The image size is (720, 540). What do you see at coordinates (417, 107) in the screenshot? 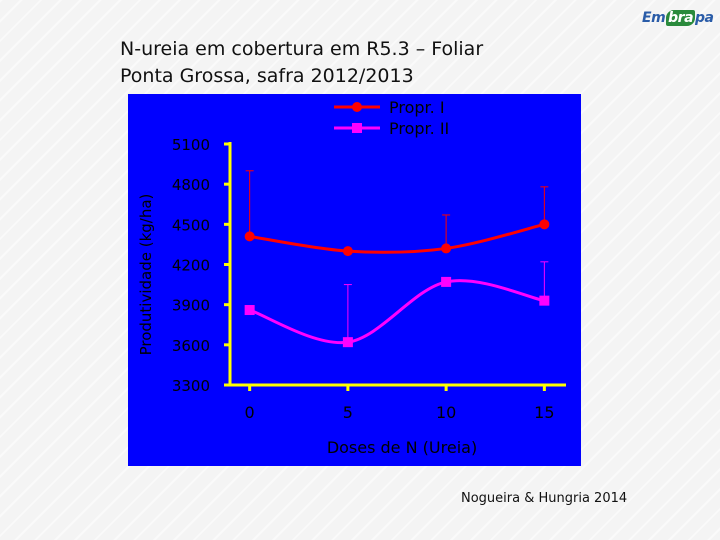
I see `legend-label-1: Propr. I` at bounding box center [417, 107].